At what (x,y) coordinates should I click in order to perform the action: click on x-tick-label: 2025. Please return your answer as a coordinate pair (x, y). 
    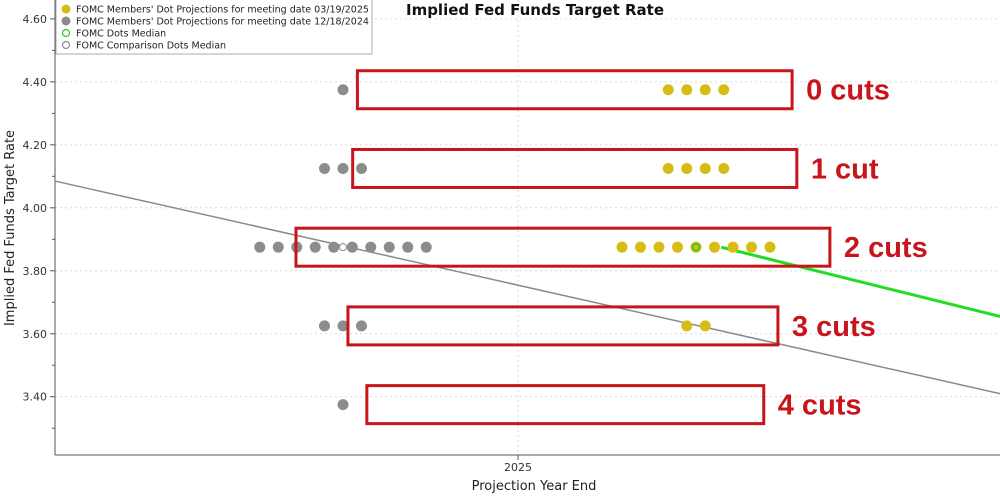
    Looking at the image, I should click on (518, 467).